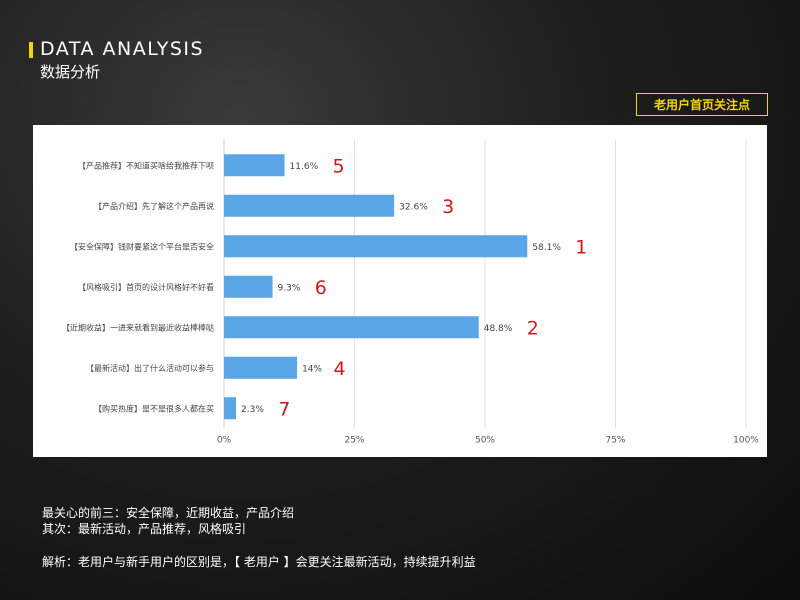 This screenshot has height=600, width=800. Describe the element at coordinates (146, 287) in the screenshot. I see `category-label: 【风格吸引】首页的设计风格好不好看` at that location.